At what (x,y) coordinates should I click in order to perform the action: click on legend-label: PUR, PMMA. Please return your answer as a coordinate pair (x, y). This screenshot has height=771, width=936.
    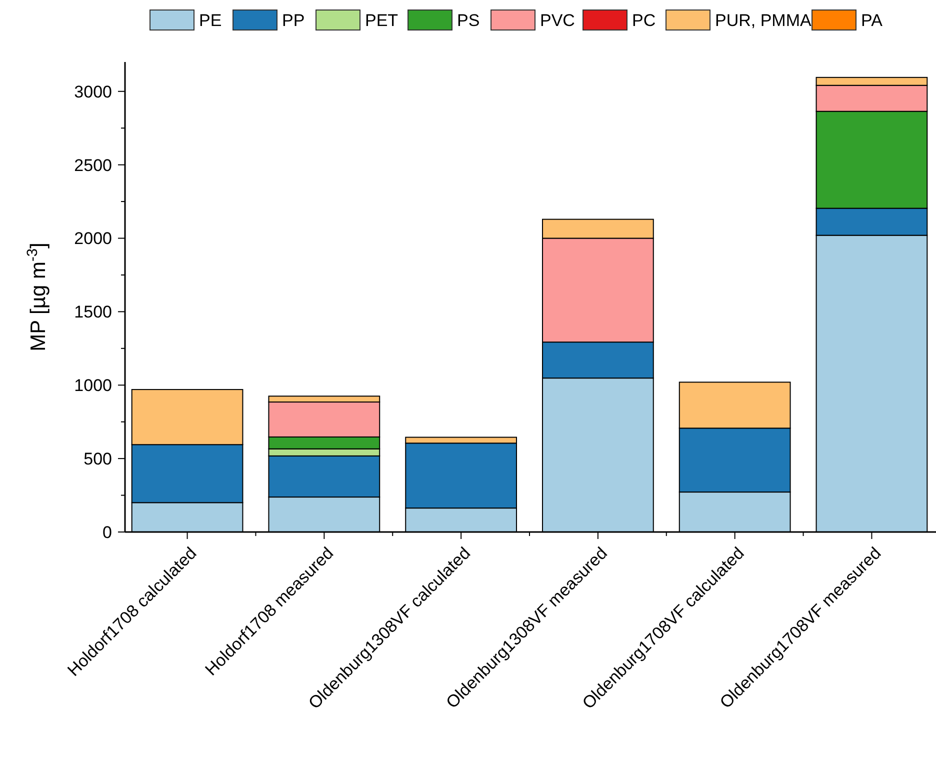
    Looking at the image, I should click on (763, 20).